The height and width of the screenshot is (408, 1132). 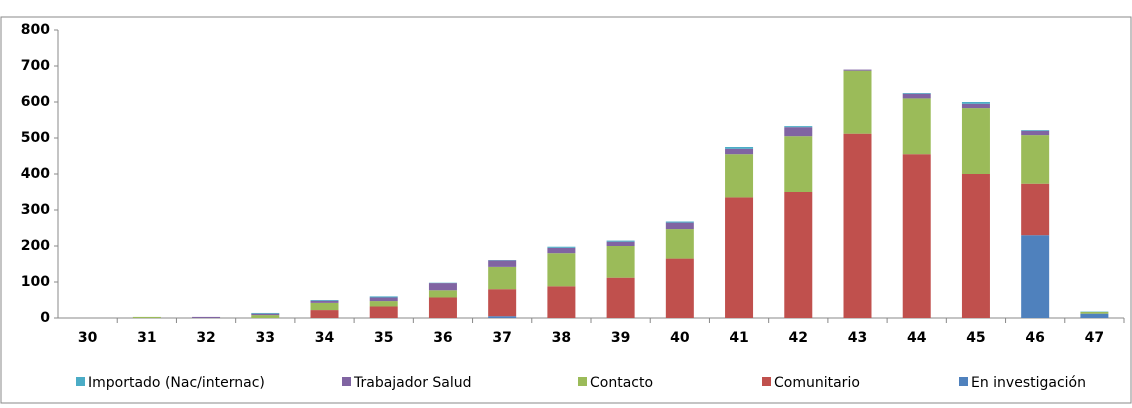 I want to click on y-tick-label: 400, so click(x=35, y=174).